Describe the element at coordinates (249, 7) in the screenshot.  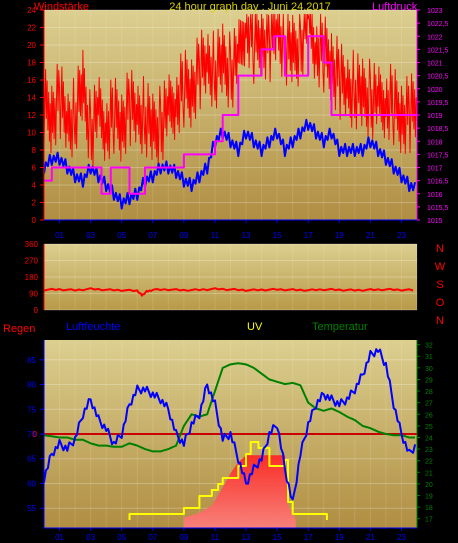
I see `chart-title: 24 hour graph day : Juni 24.2017` at that location.